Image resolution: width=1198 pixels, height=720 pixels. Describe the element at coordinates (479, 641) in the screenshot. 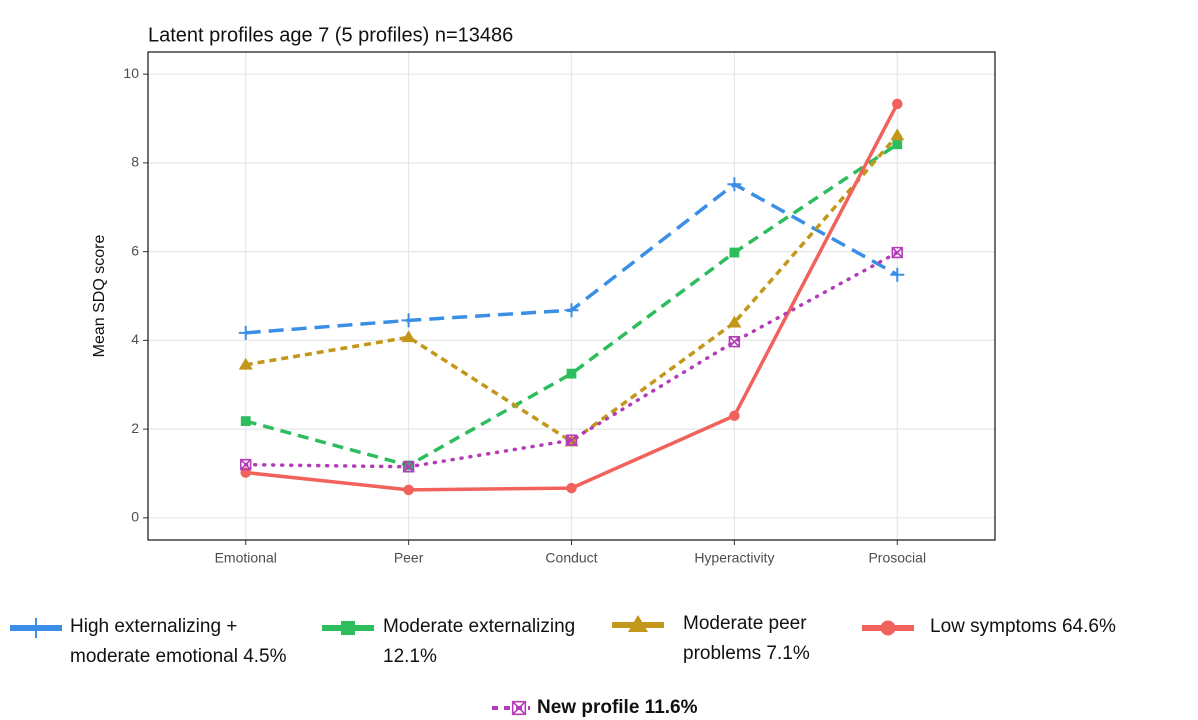

I see `legend-label: Moderate externalizing 12.1%` at that location.